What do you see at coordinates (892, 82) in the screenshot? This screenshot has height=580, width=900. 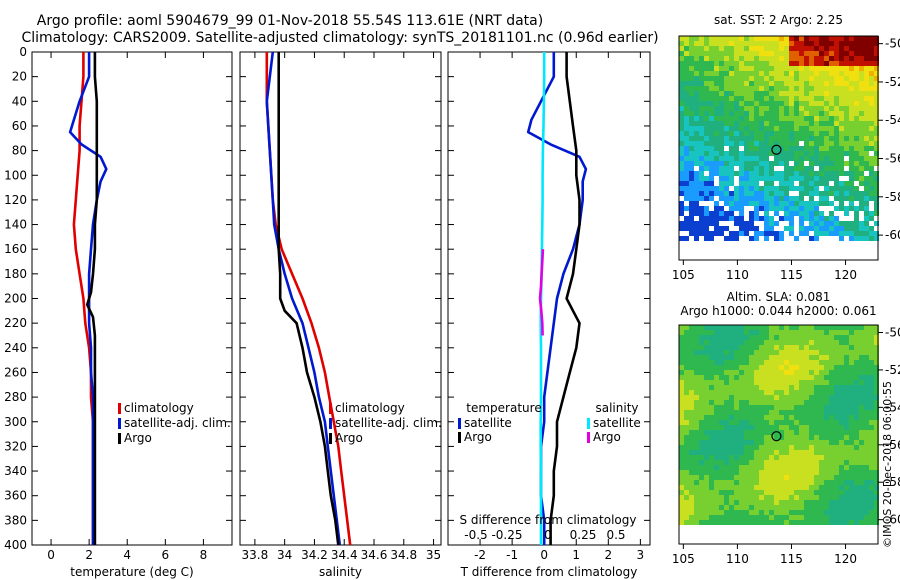 I see `map-y-tick-label: -52` at bounding box center [892, 82].